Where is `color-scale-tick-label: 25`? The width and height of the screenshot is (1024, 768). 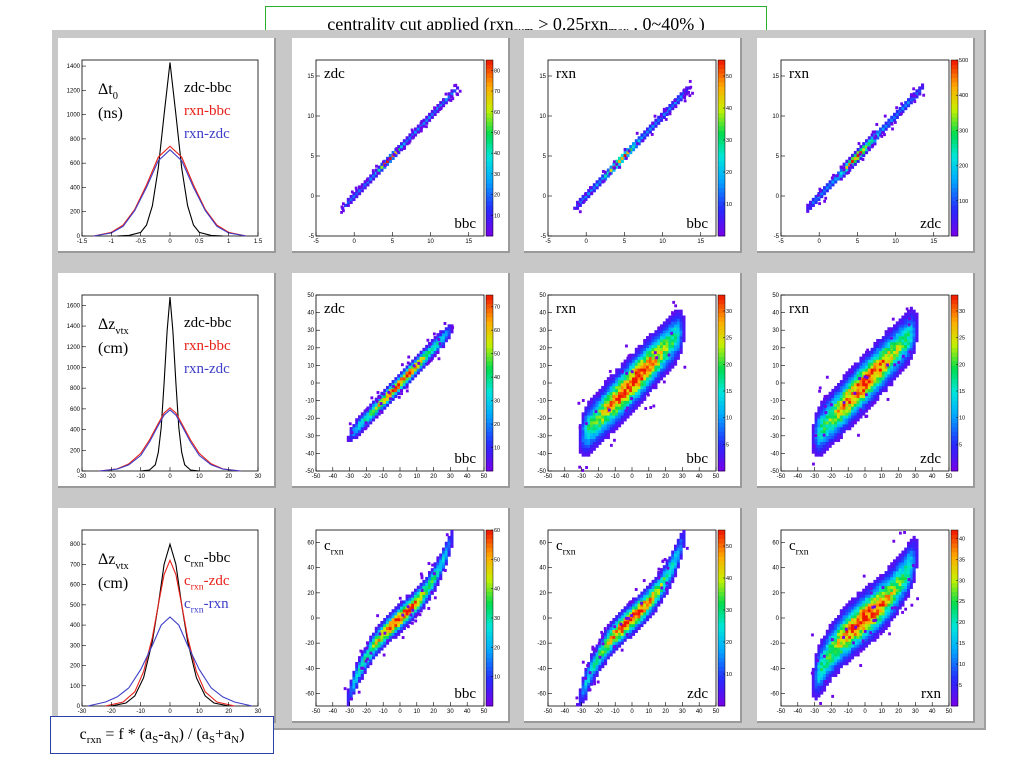
color-scale-tick-label: 25 is located at coordinates (962, 339).